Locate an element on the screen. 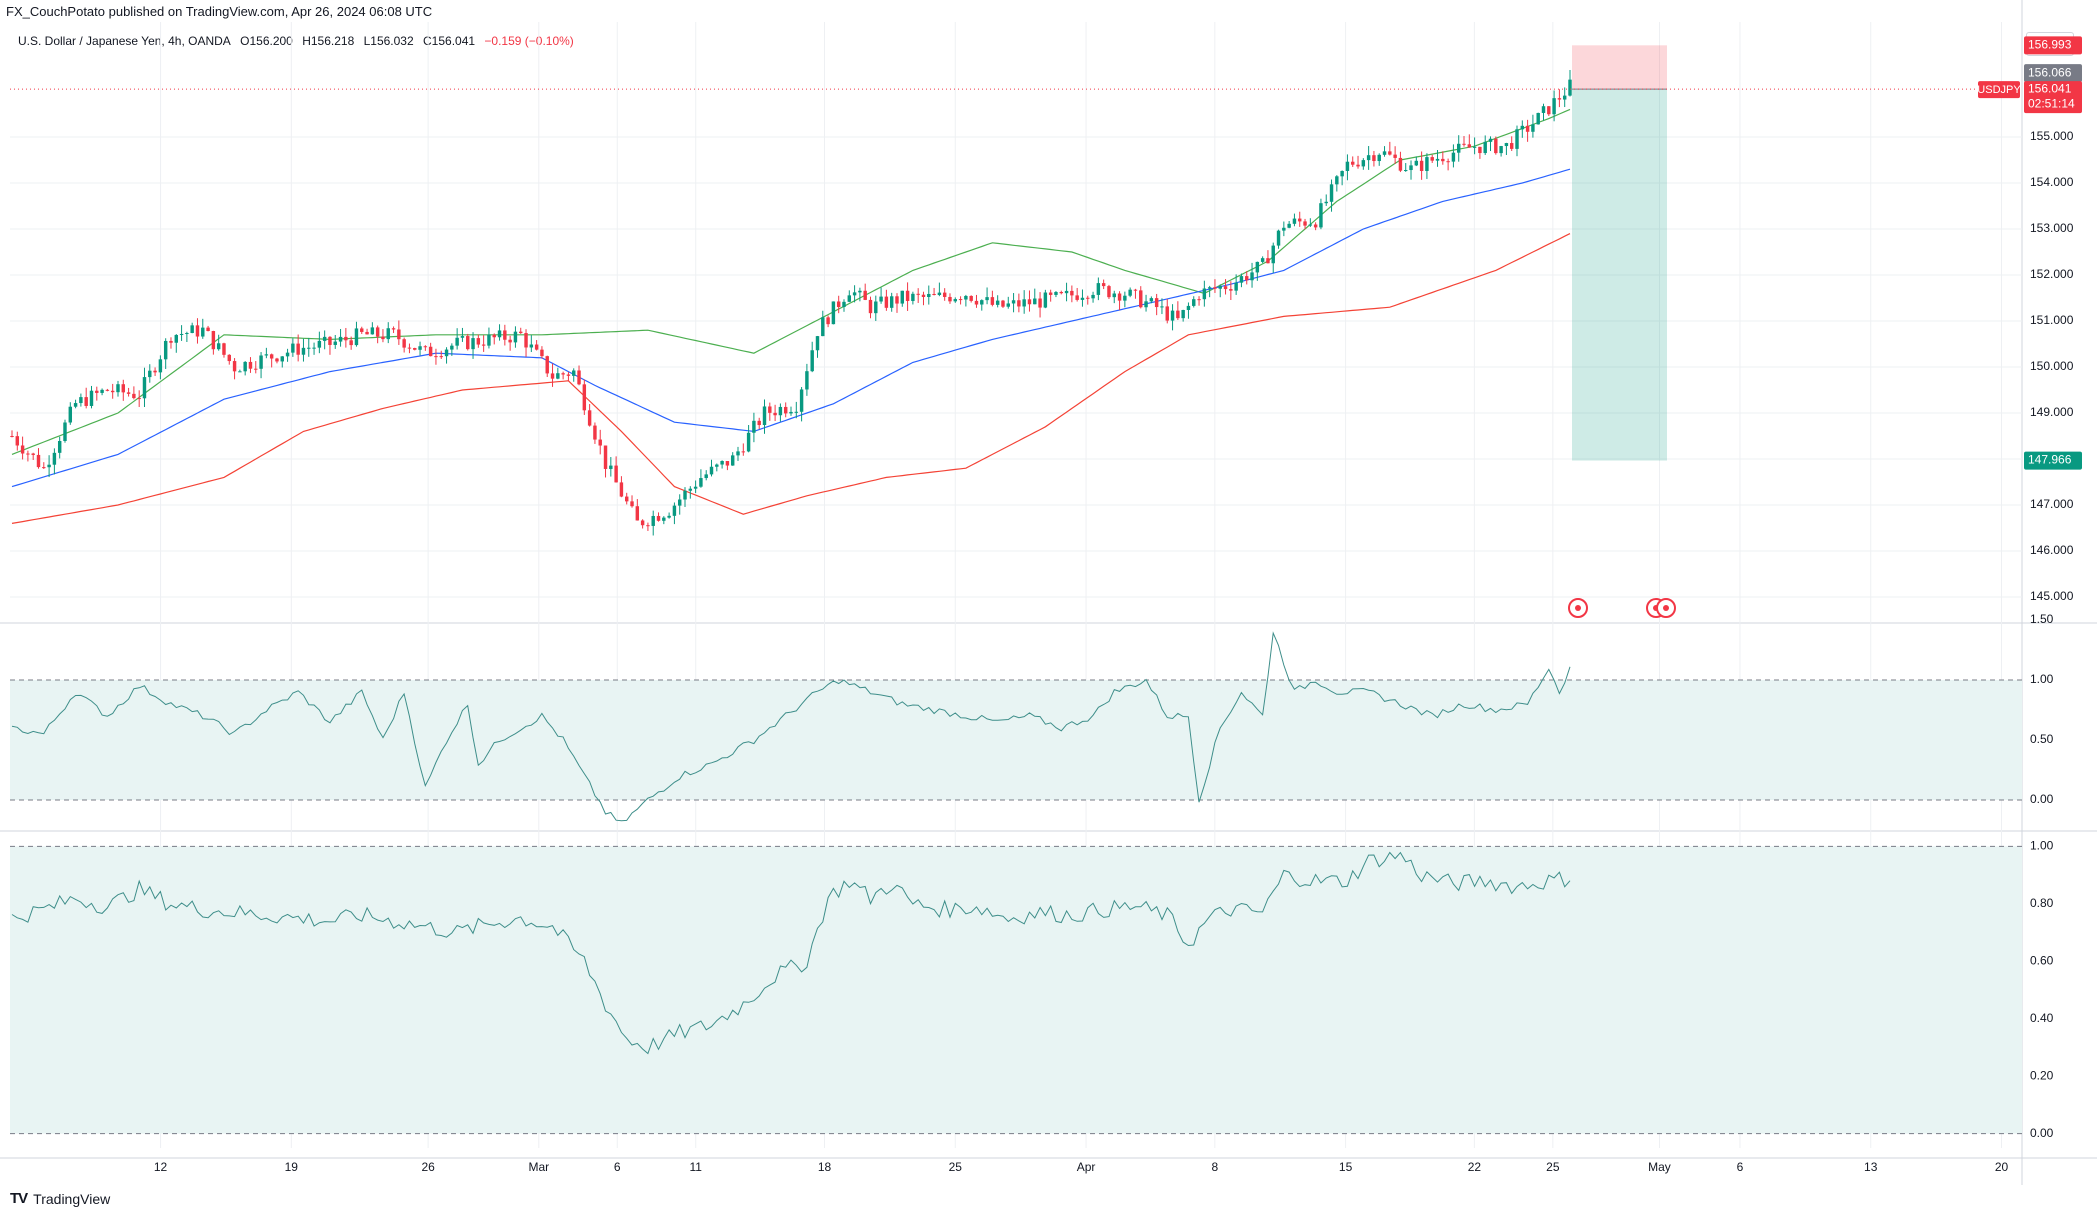  x-tick-label: 15 is located at coordinates (1346, 1167).